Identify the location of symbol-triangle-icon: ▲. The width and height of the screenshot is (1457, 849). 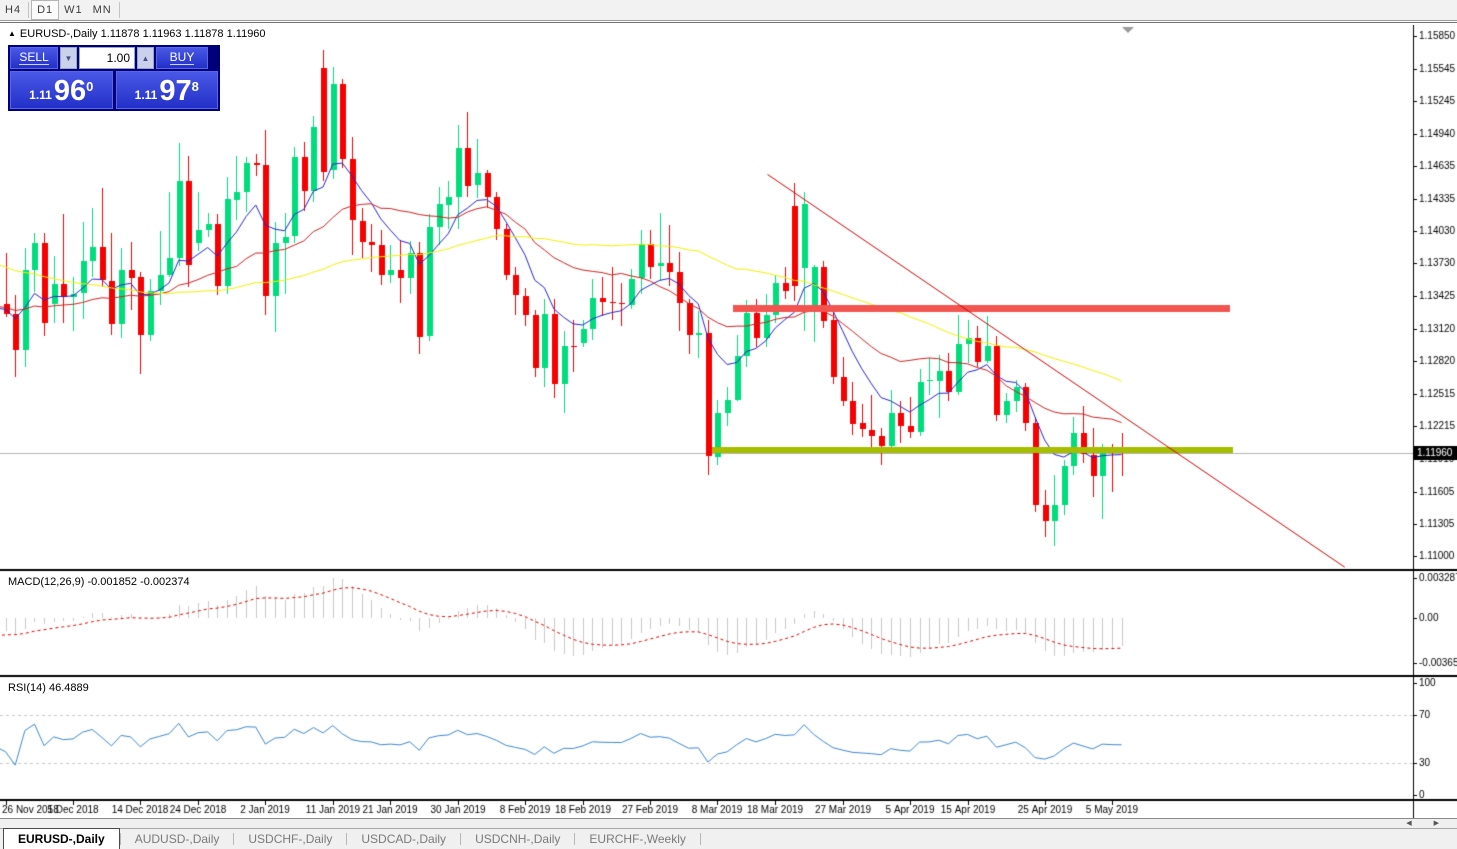
(12, 33).